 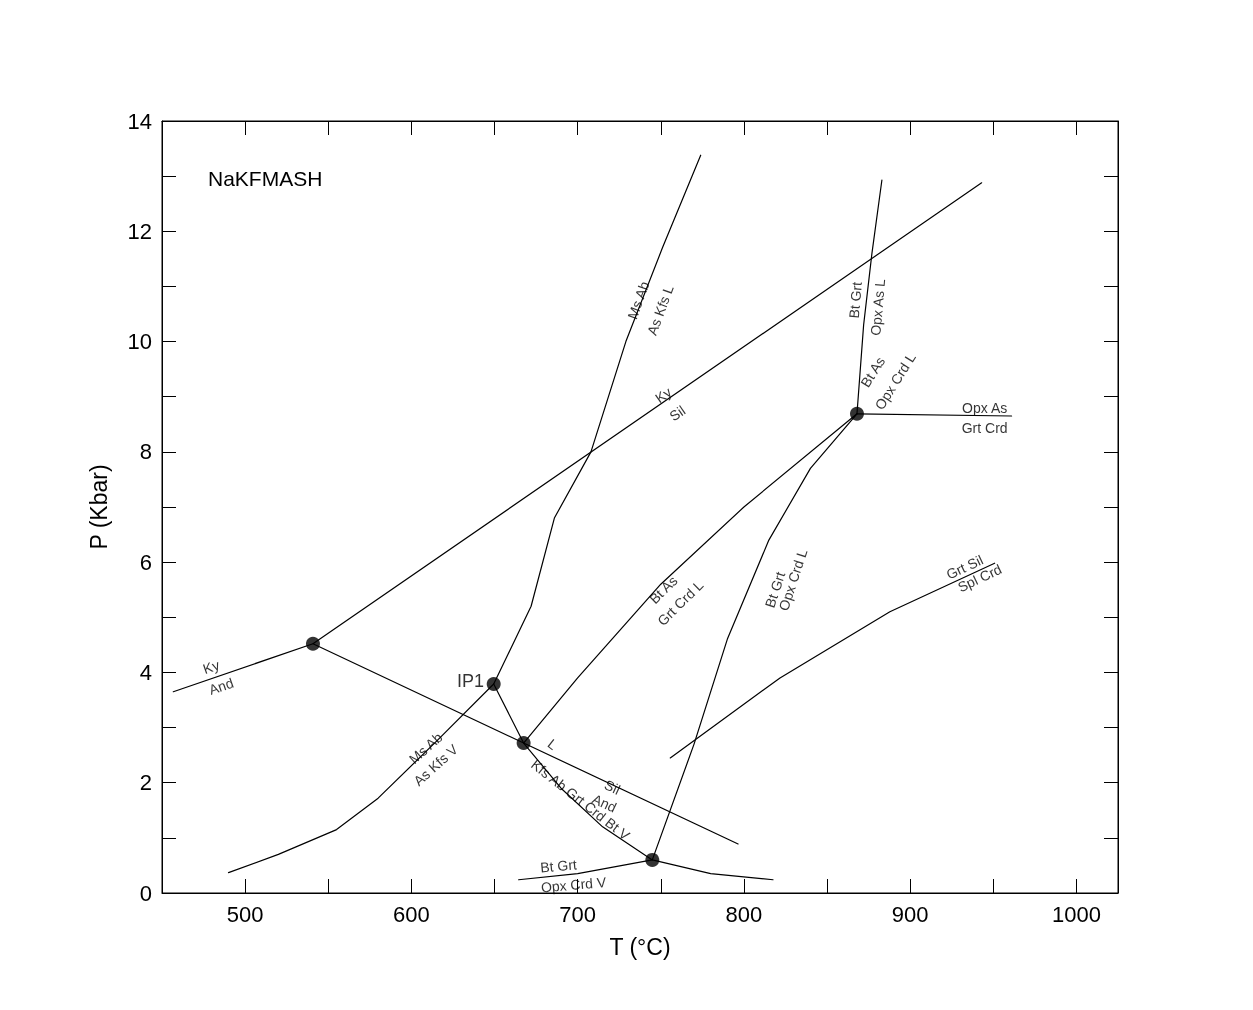 I want to click on x-tick-label: 700, so click(x=578, y=914).